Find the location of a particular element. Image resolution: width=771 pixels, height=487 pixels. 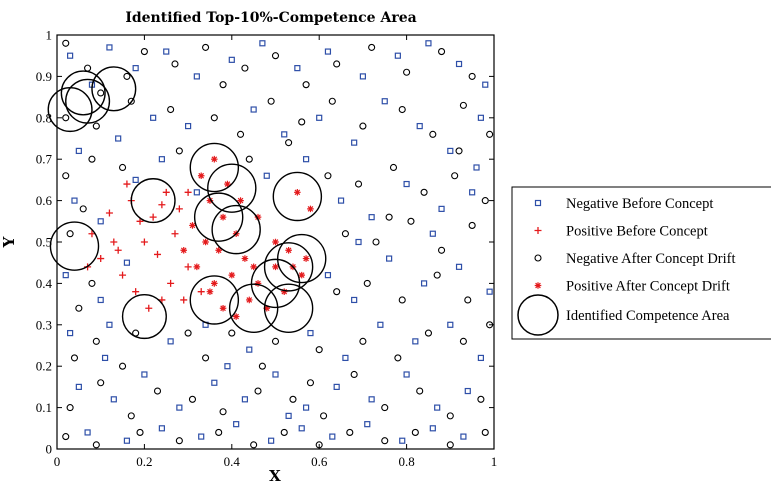

x-tick-label: 1 is located at coordinates (494, 461).